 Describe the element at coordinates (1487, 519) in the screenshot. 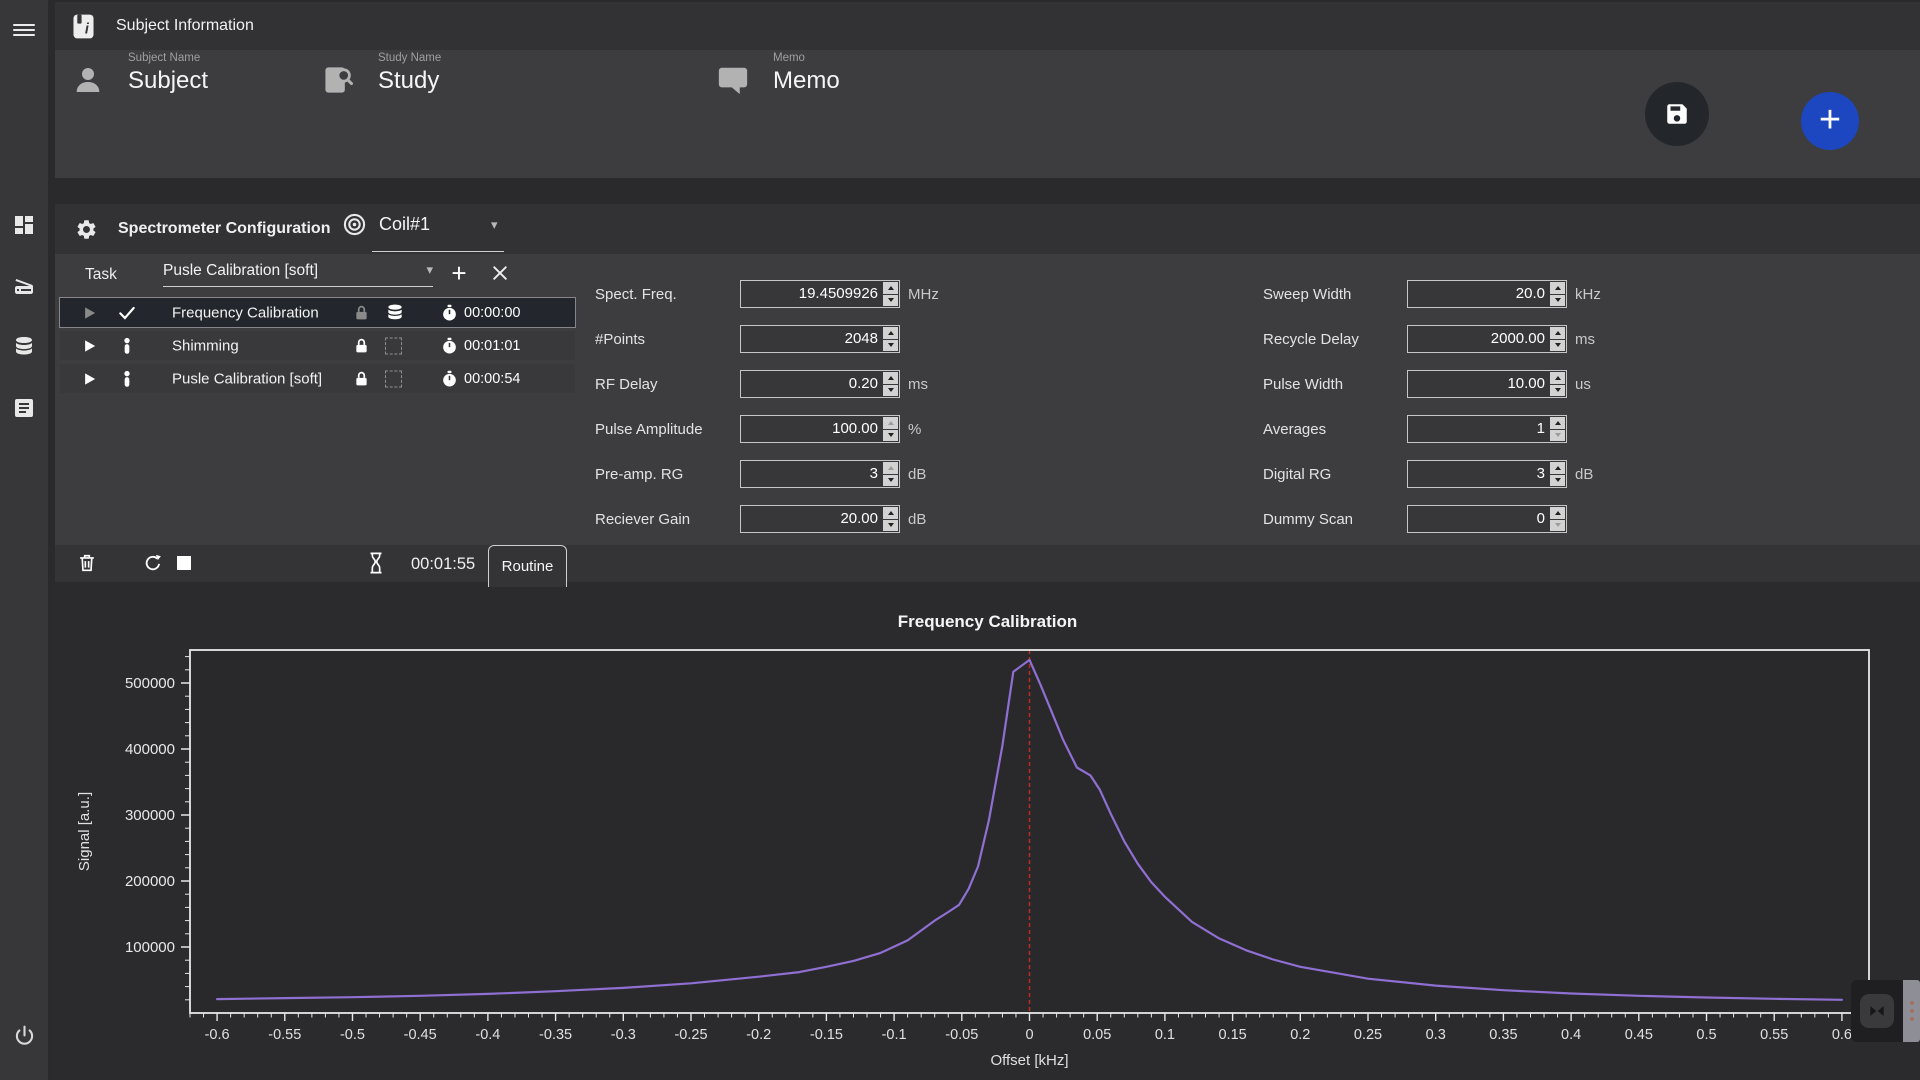

I see `dummy-scan-input: 0` at that location.